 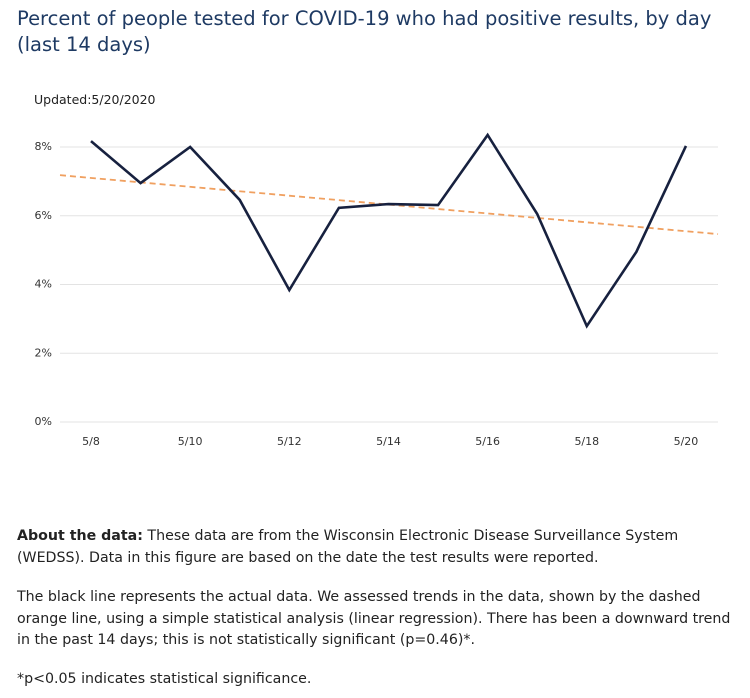 I want to click on x-tick-label: 5/18, so click(x=586, y=441).